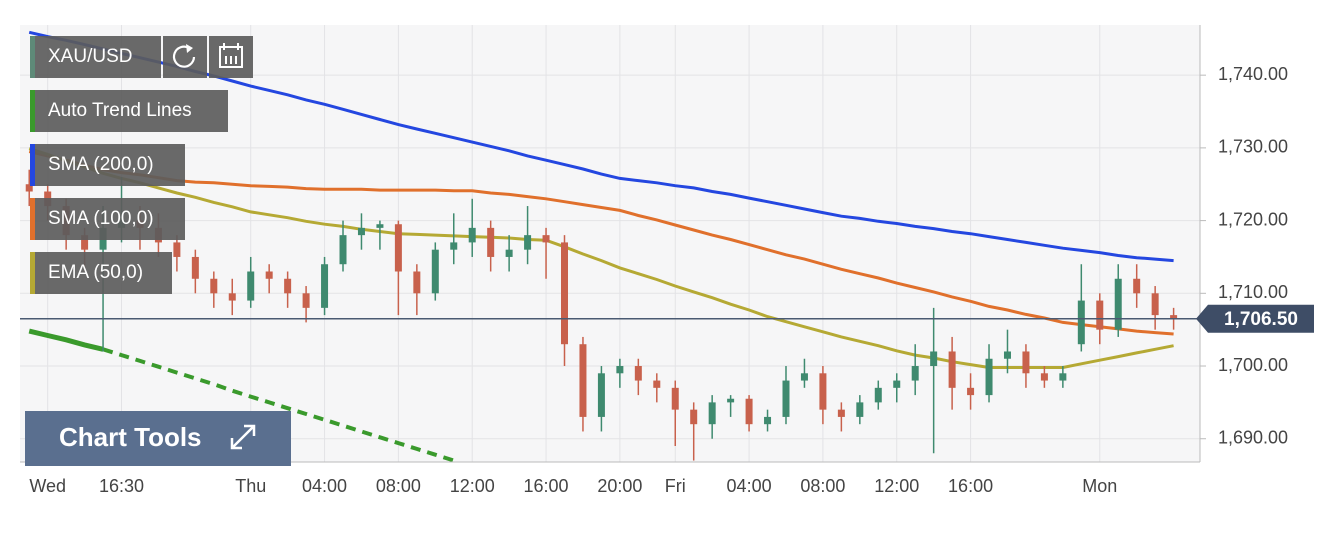 Image resolution: width=1342 pixels, height=546 pixels. Describe the element at coordinates (130, 437) in the screenshot. I see `chart-tools-label: Chart Tools` at that location.